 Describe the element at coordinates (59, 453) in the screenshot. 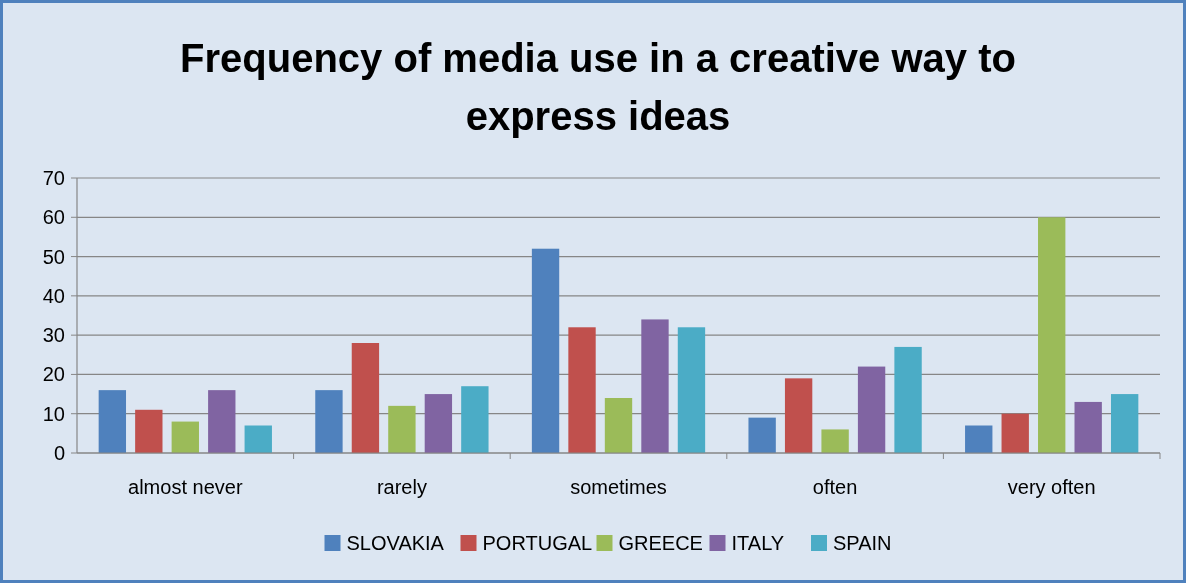

I see `y-tick-label: 0` at that location.